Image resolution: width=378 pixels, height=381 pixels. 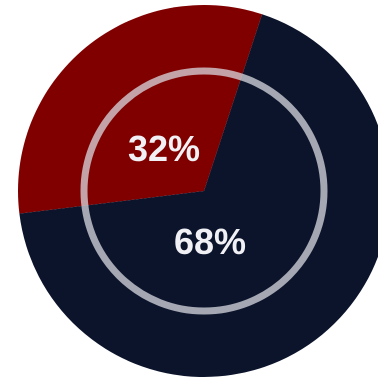 What do you see at coordinates (164, 148) in the screenshot?
I see `slice-label-1: 32%` at bounding box center [164, 148].